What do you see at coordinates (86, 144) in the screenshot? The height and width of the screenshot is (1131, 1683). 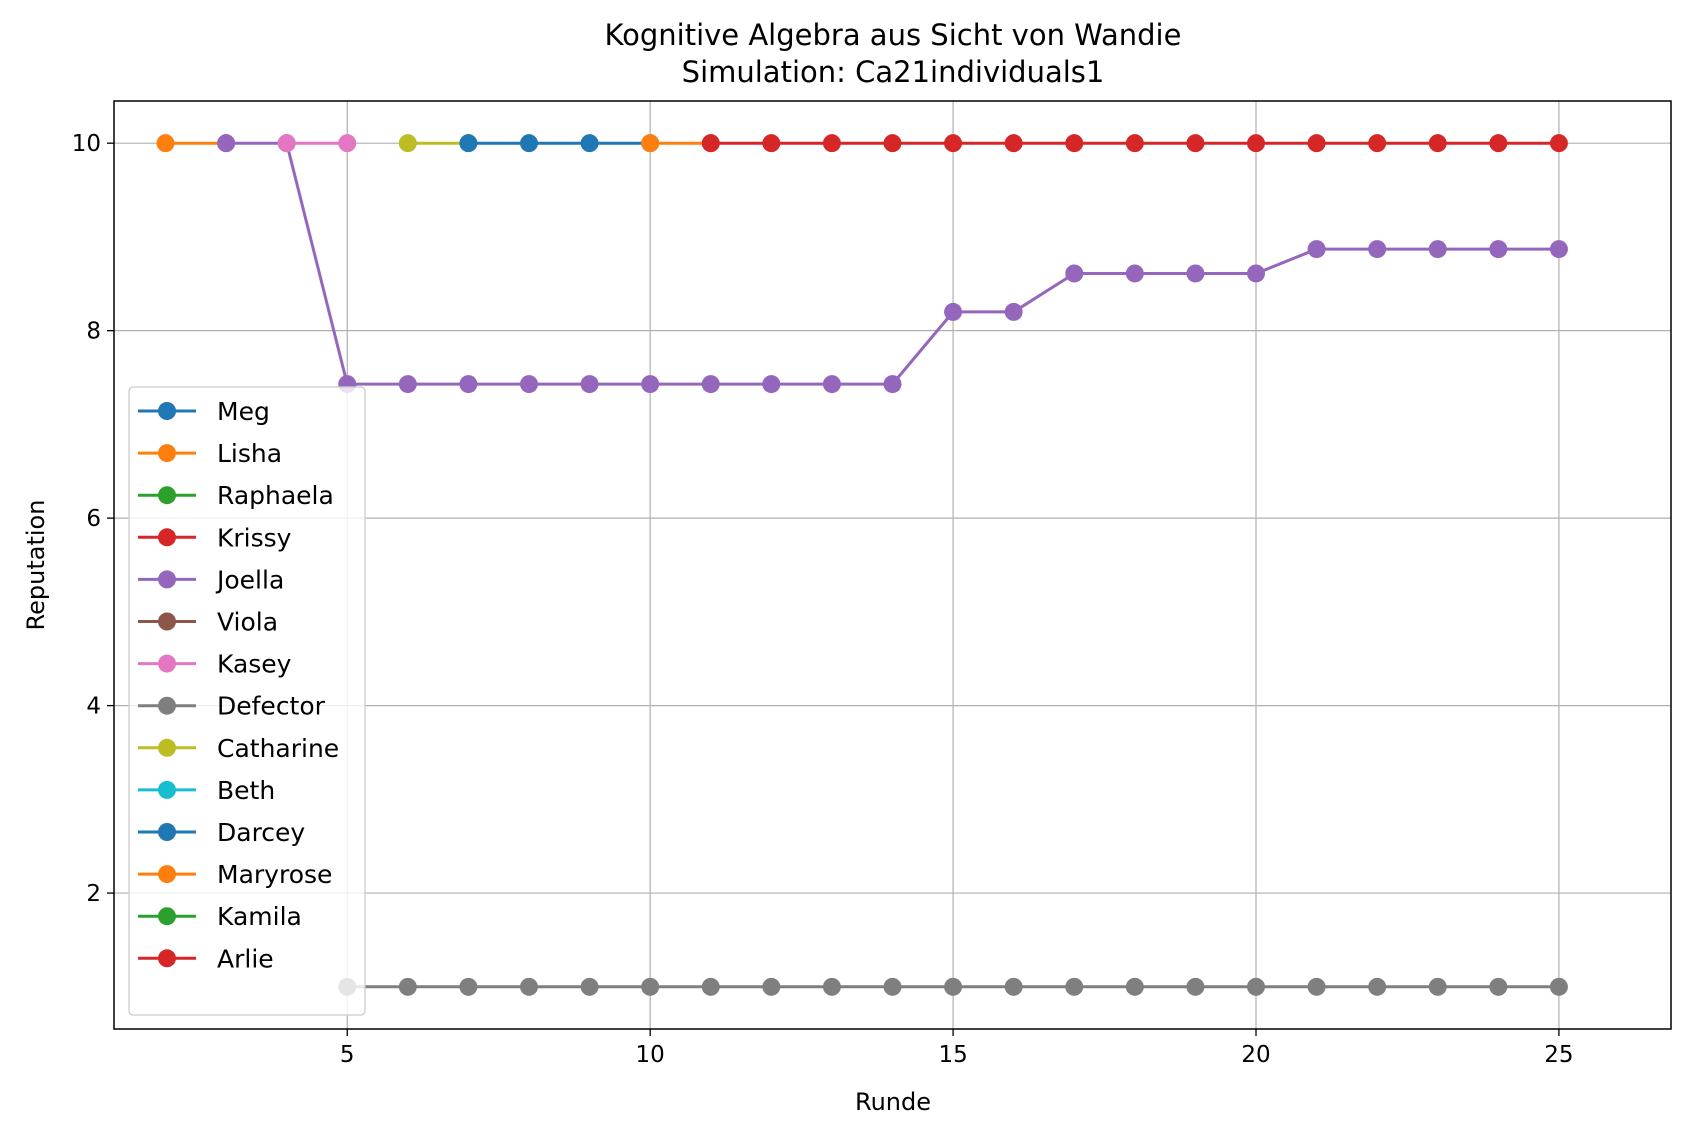 I see `y-tick-label: 10` at bounding box center [86, 144].